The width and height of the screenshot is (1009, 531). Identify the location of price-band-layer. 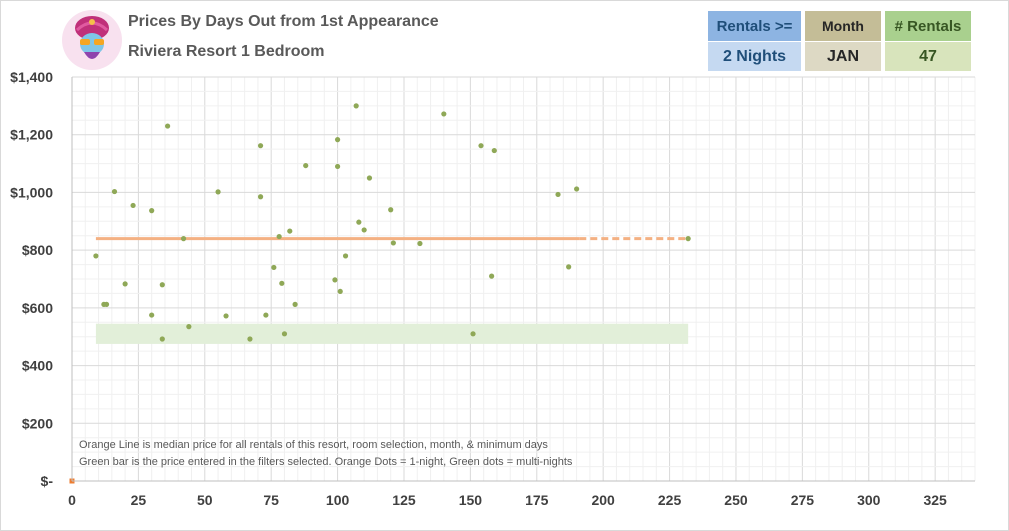
(392, 333).